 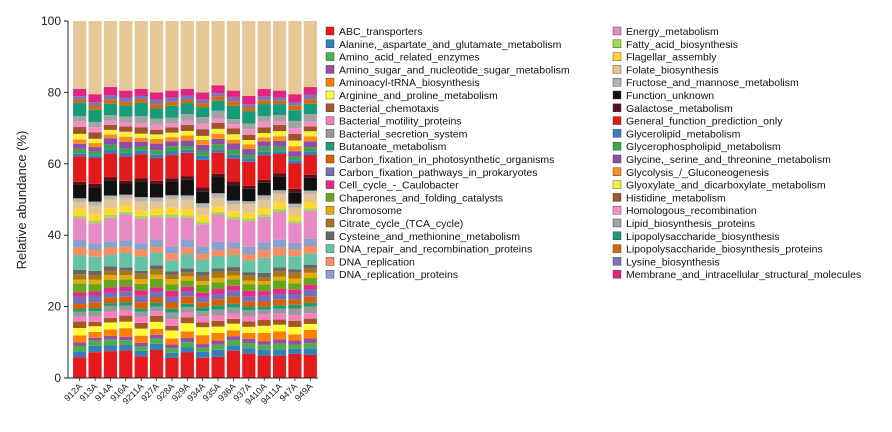 What do you see at coordinates (673, 262) in the screenshot?
I see `legend-label: Lysine_biosynthesis` at bounding box center [673, 262].